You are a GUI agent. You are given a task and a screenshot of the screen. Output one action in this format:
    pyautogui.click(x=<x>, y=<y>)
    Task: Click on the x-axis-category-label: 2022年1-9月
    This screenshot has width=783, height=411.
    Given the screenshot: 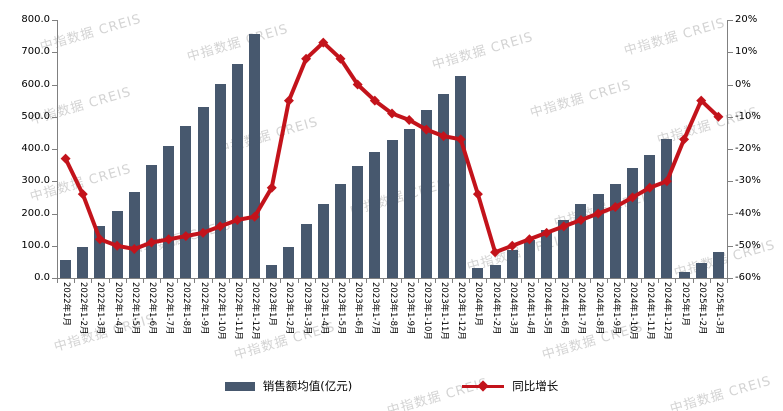 What is the action you would take?
    pyautogui.click(x=203, y=308)
    